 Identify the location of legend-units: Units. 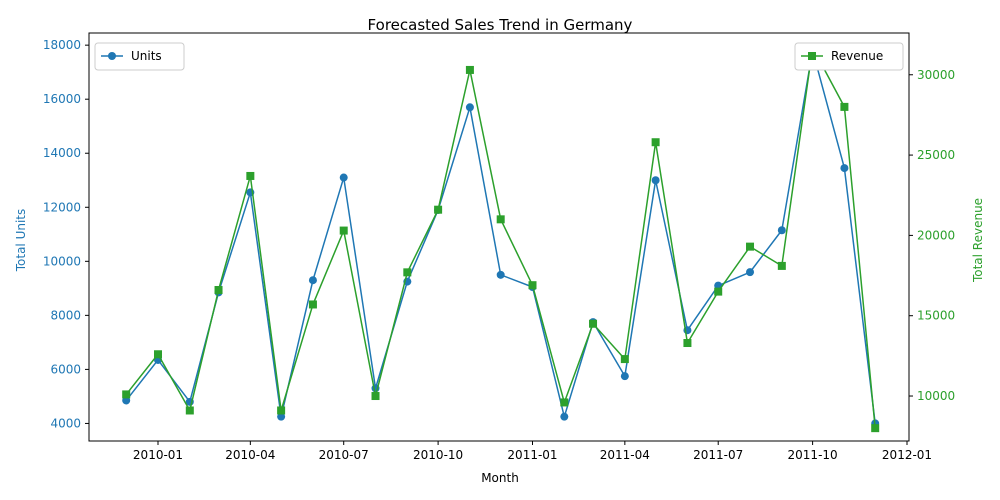
(139, 56).